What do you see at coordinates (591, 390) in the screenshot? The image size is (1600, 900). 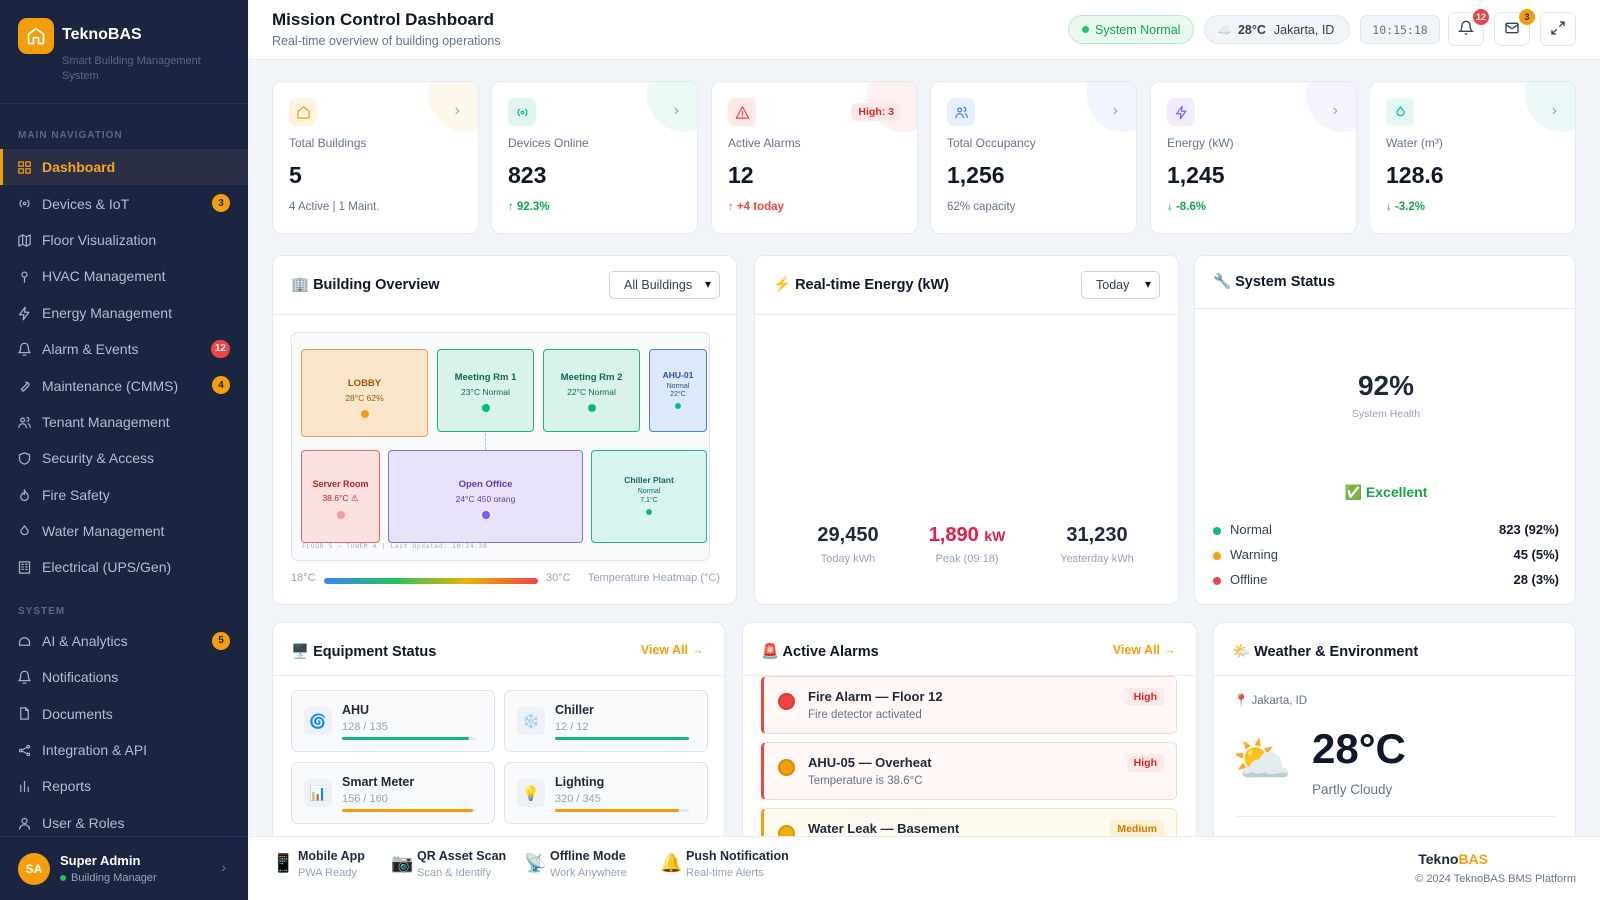 I see `room-meeting-2: Meeting Rm 2 22°C Normal` at bounding box center [591, 390].